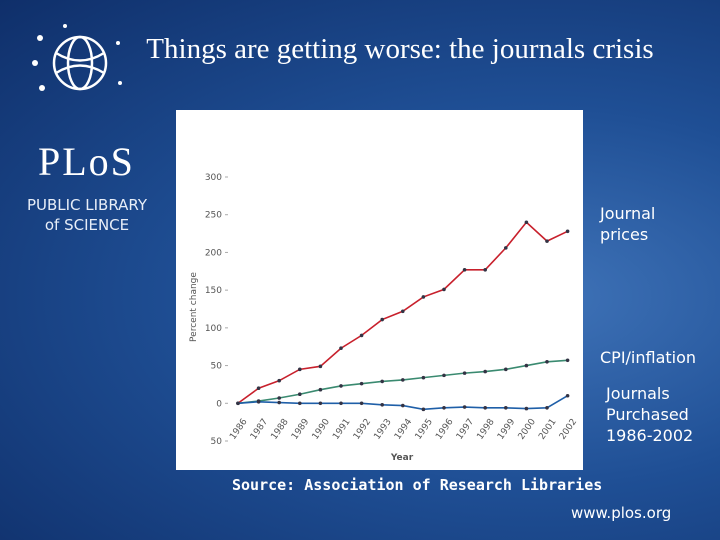 The image size is (720, 540). What do you see at coordinates (87, 205) in the screenshot?
I see `logo-line: PUBLIC LIBRARY` at bounding box center [87, 205].